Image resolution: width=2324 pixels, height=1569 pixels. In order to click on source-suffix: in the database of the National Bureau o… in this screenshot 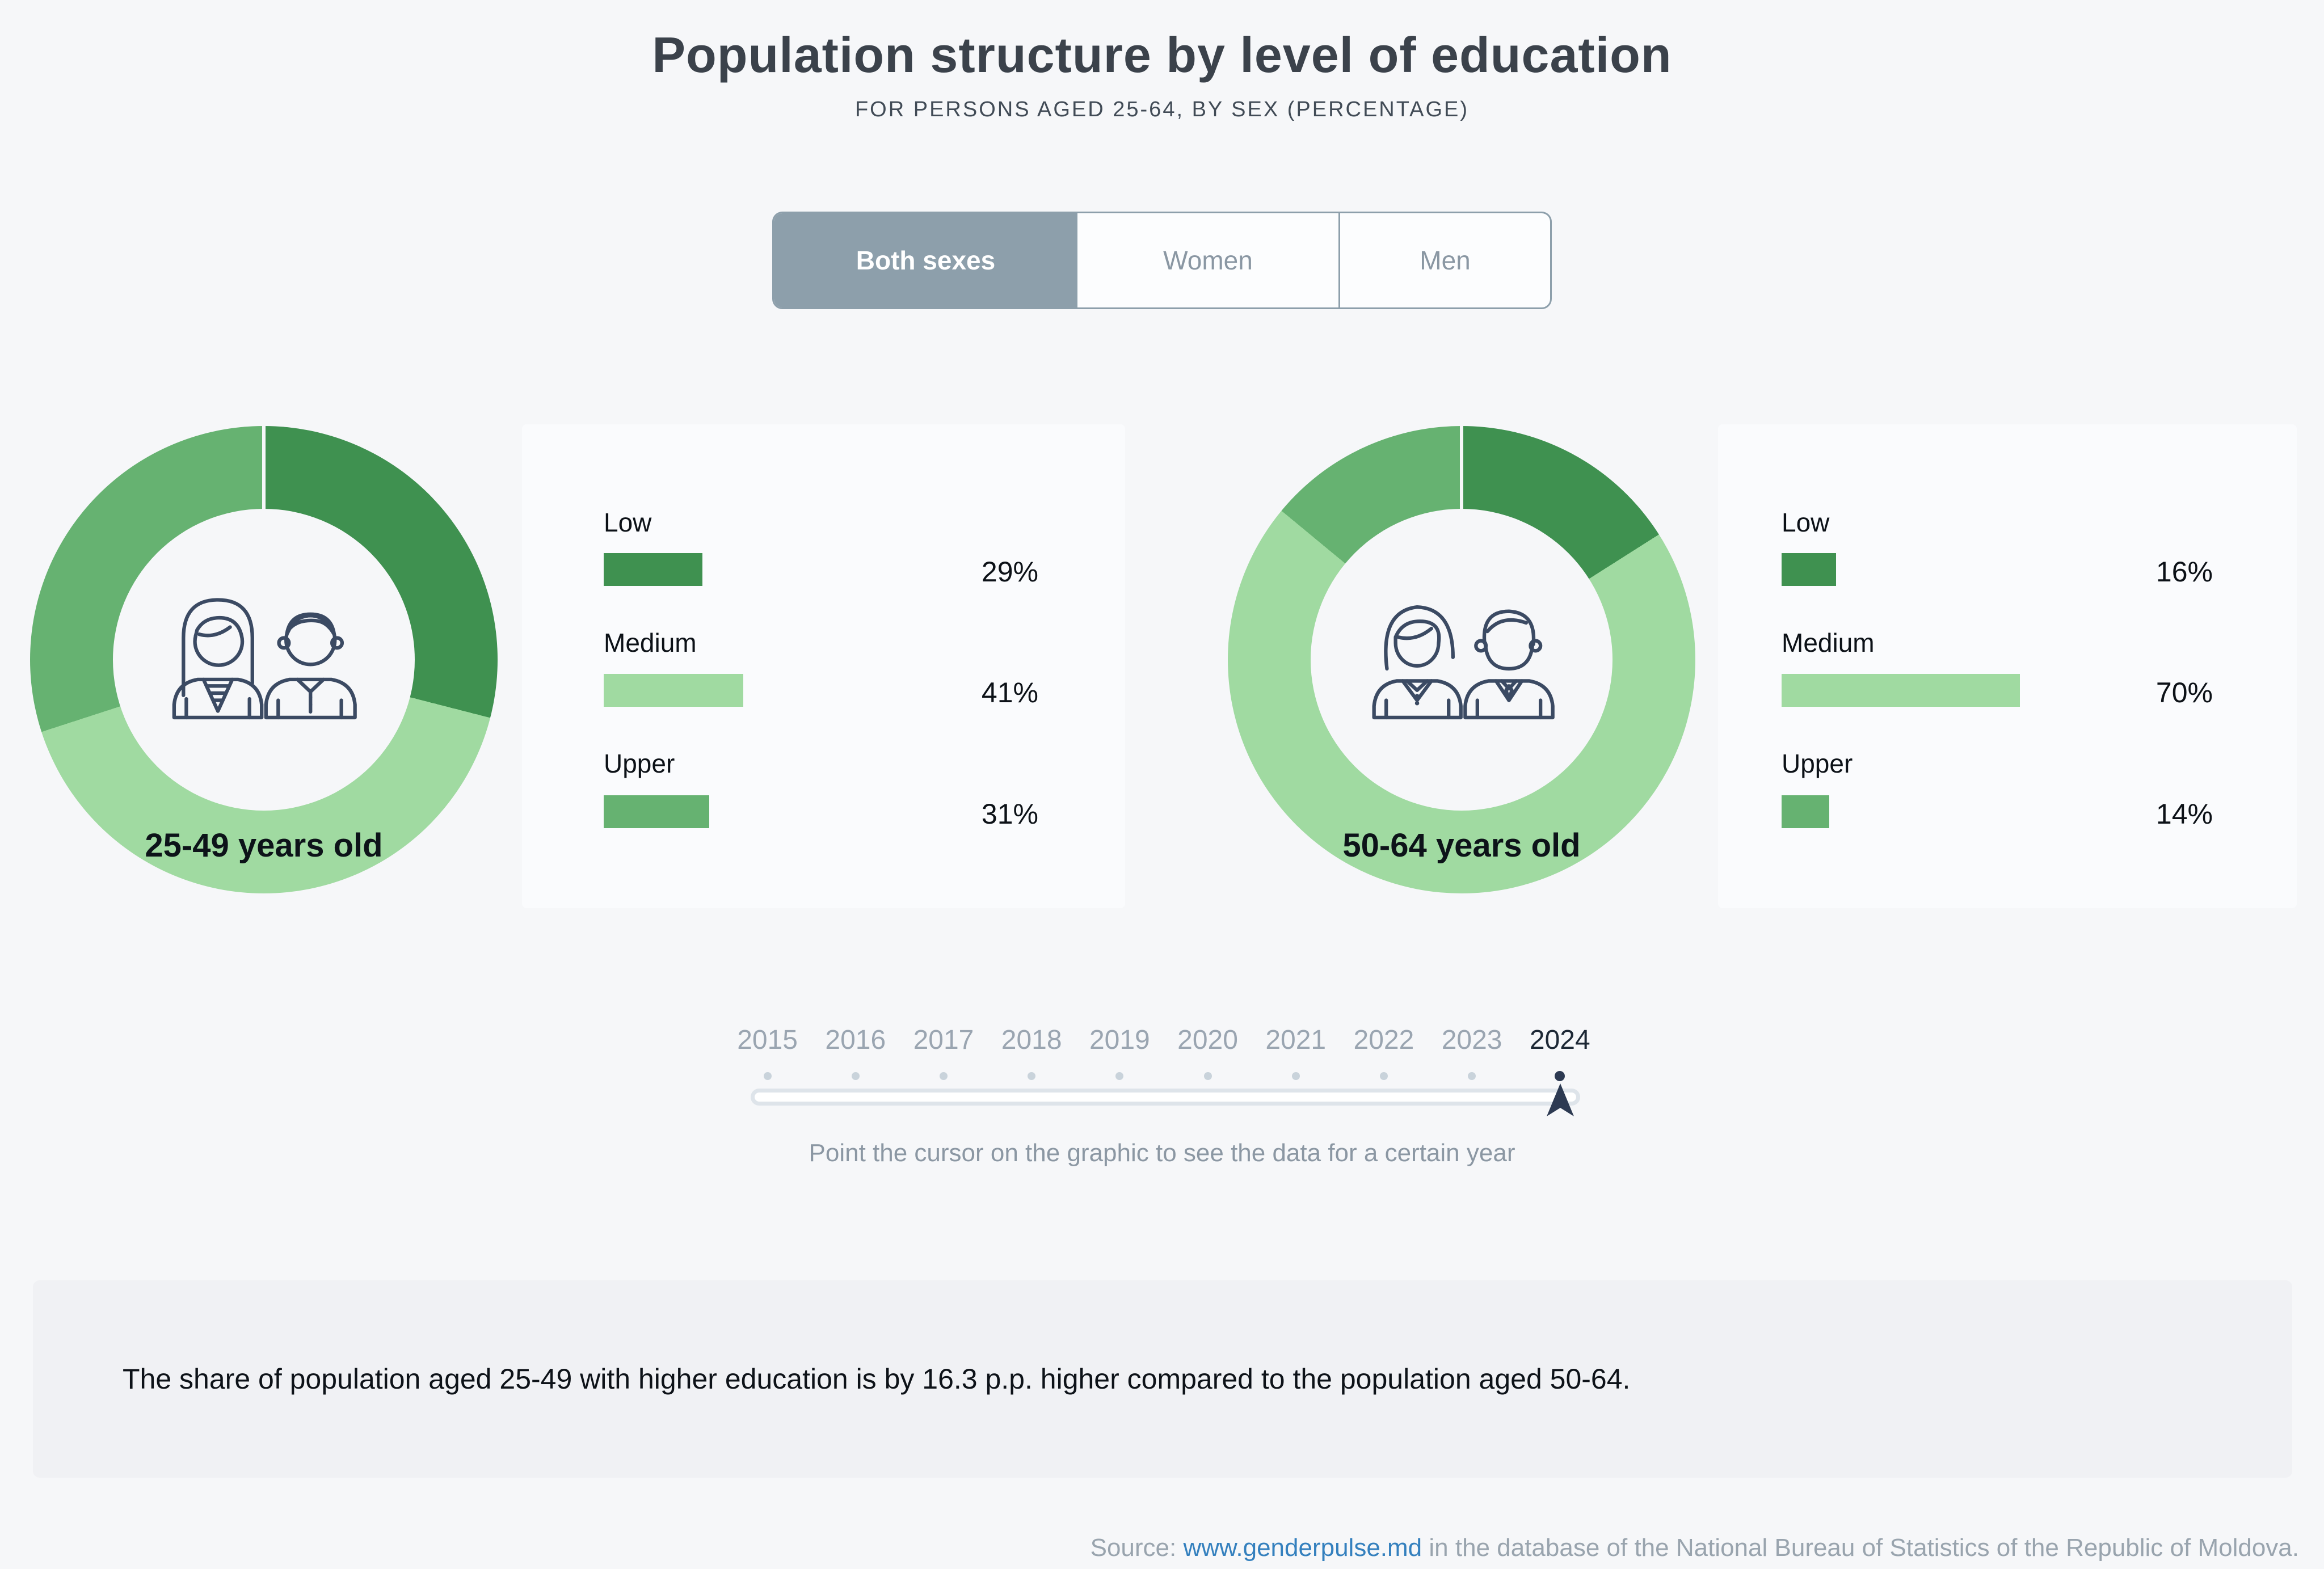, I will do `click(1864, 1548)`.